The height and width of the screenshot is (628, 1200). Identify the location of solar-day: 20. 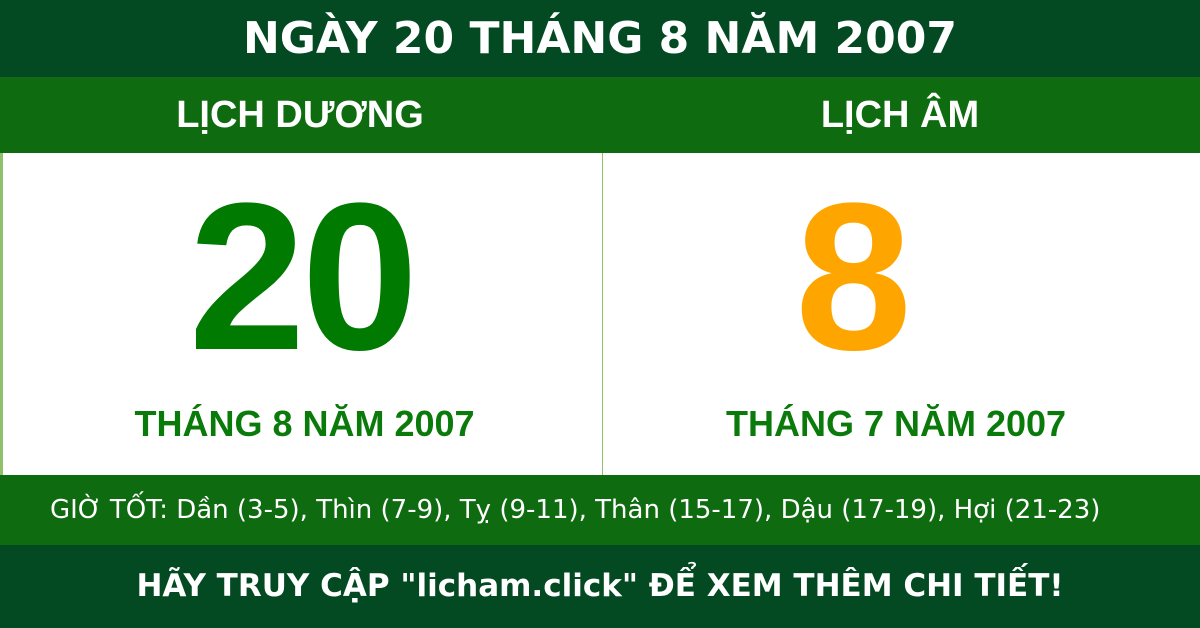
(303, 276).